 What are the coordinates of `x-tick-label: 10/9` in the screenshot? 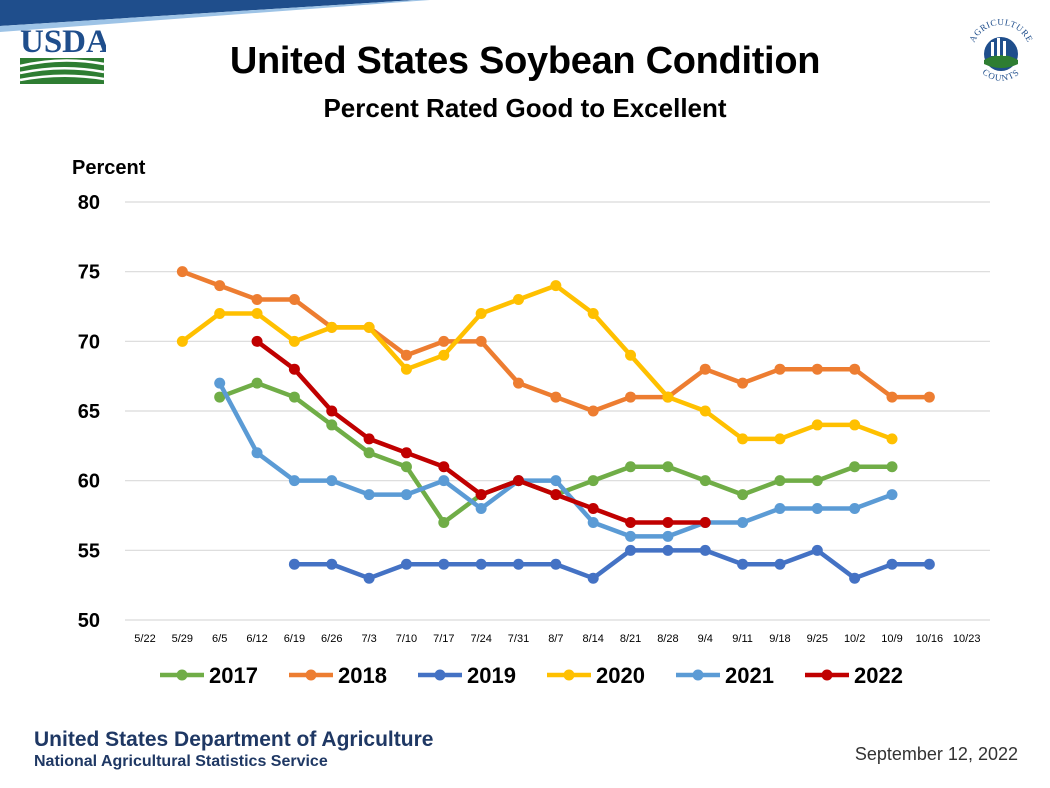 It's located at (891, 639).